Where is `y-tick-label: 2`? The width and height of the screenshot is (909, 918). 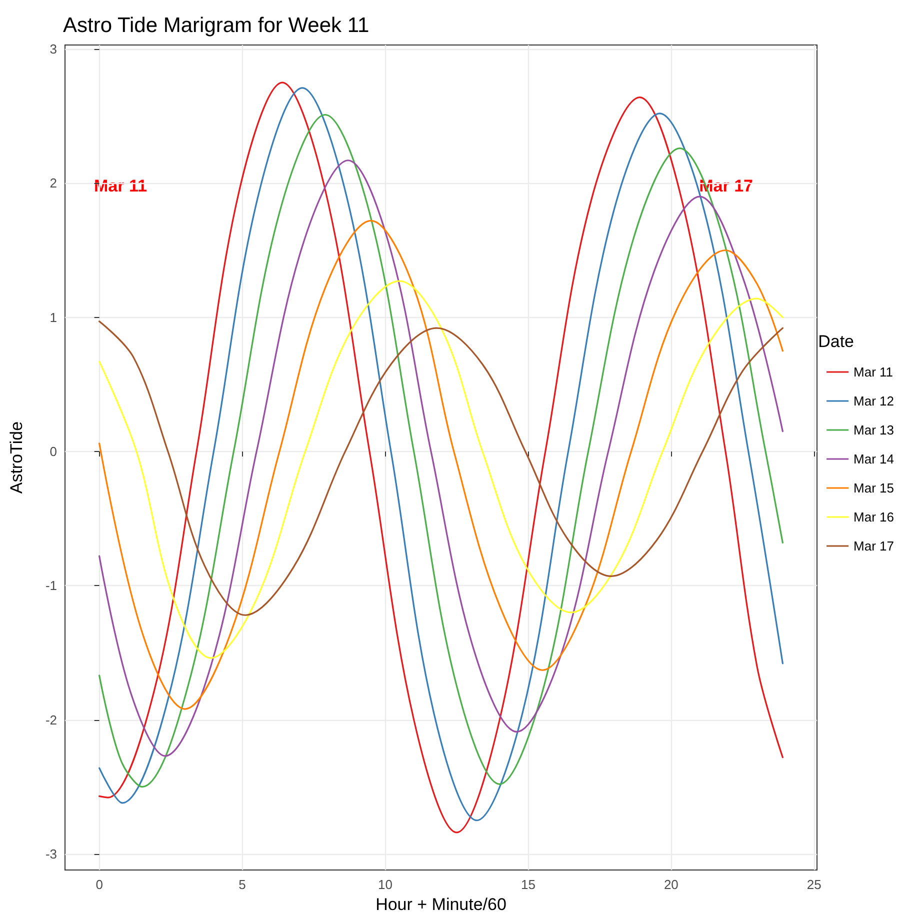 y-tick-label: 2 is located at coordinates (53, 183).